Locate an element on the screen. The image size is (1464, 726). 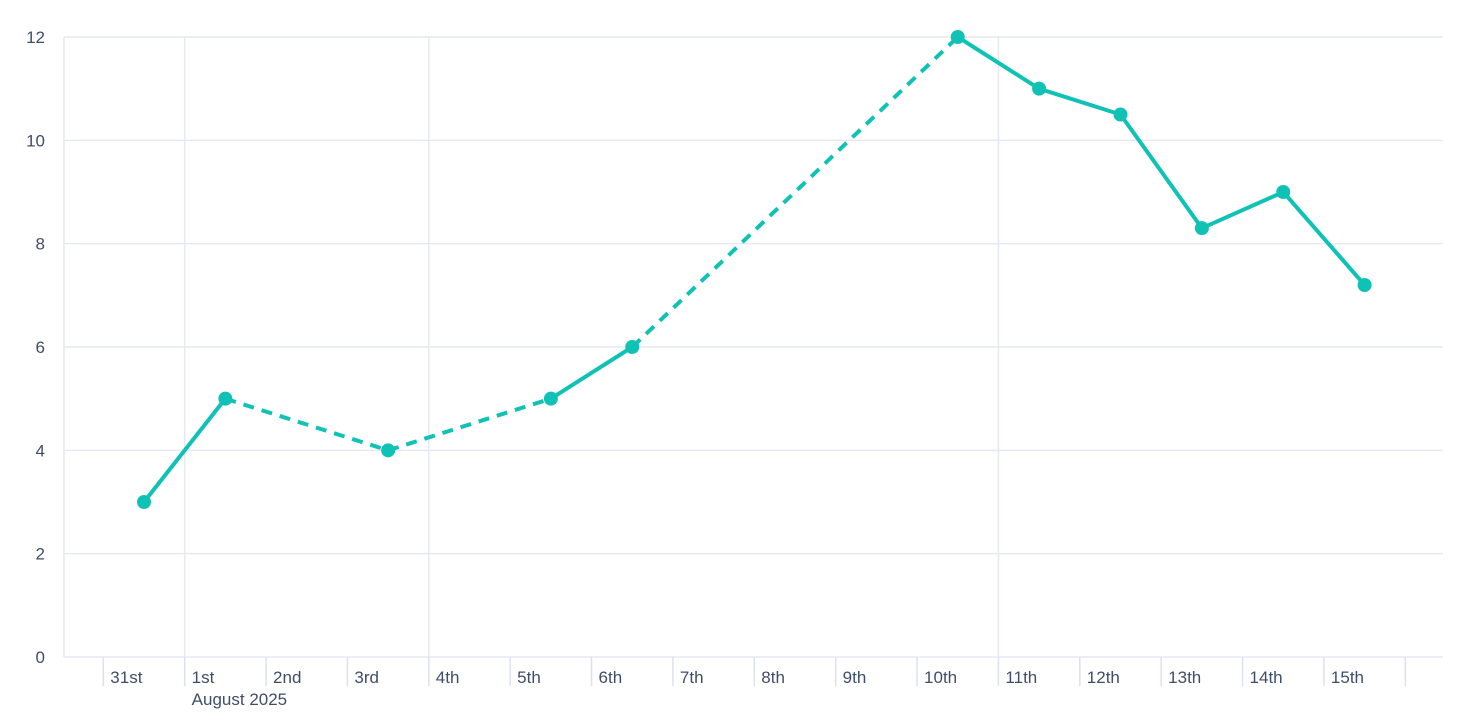
x-axis-label: 14th is located at coordinates (1266, 677).